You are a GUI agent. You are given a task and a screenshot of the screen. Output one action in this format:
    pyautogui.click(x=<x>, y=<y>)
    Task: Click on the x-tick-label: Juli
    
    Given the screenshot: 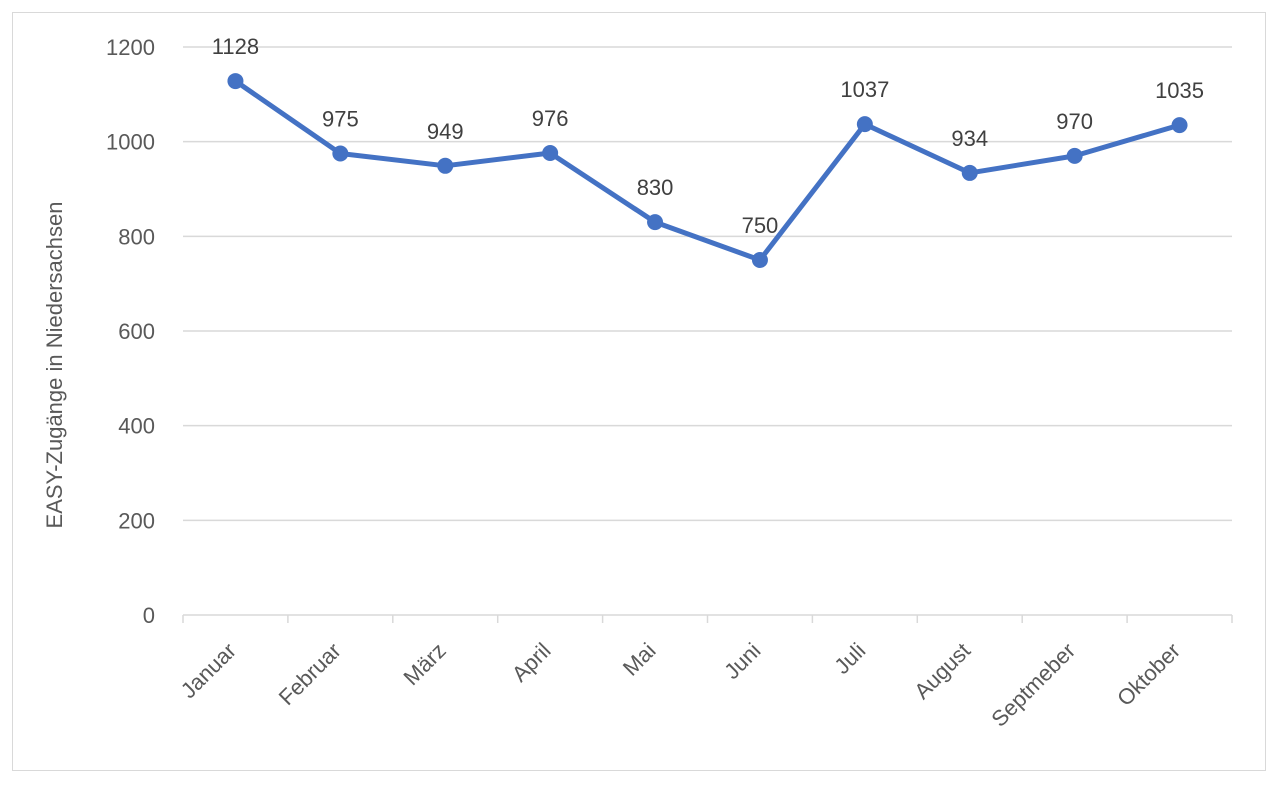 What is the action you would take?
    pyautogui.click(x=849, y=658)
    